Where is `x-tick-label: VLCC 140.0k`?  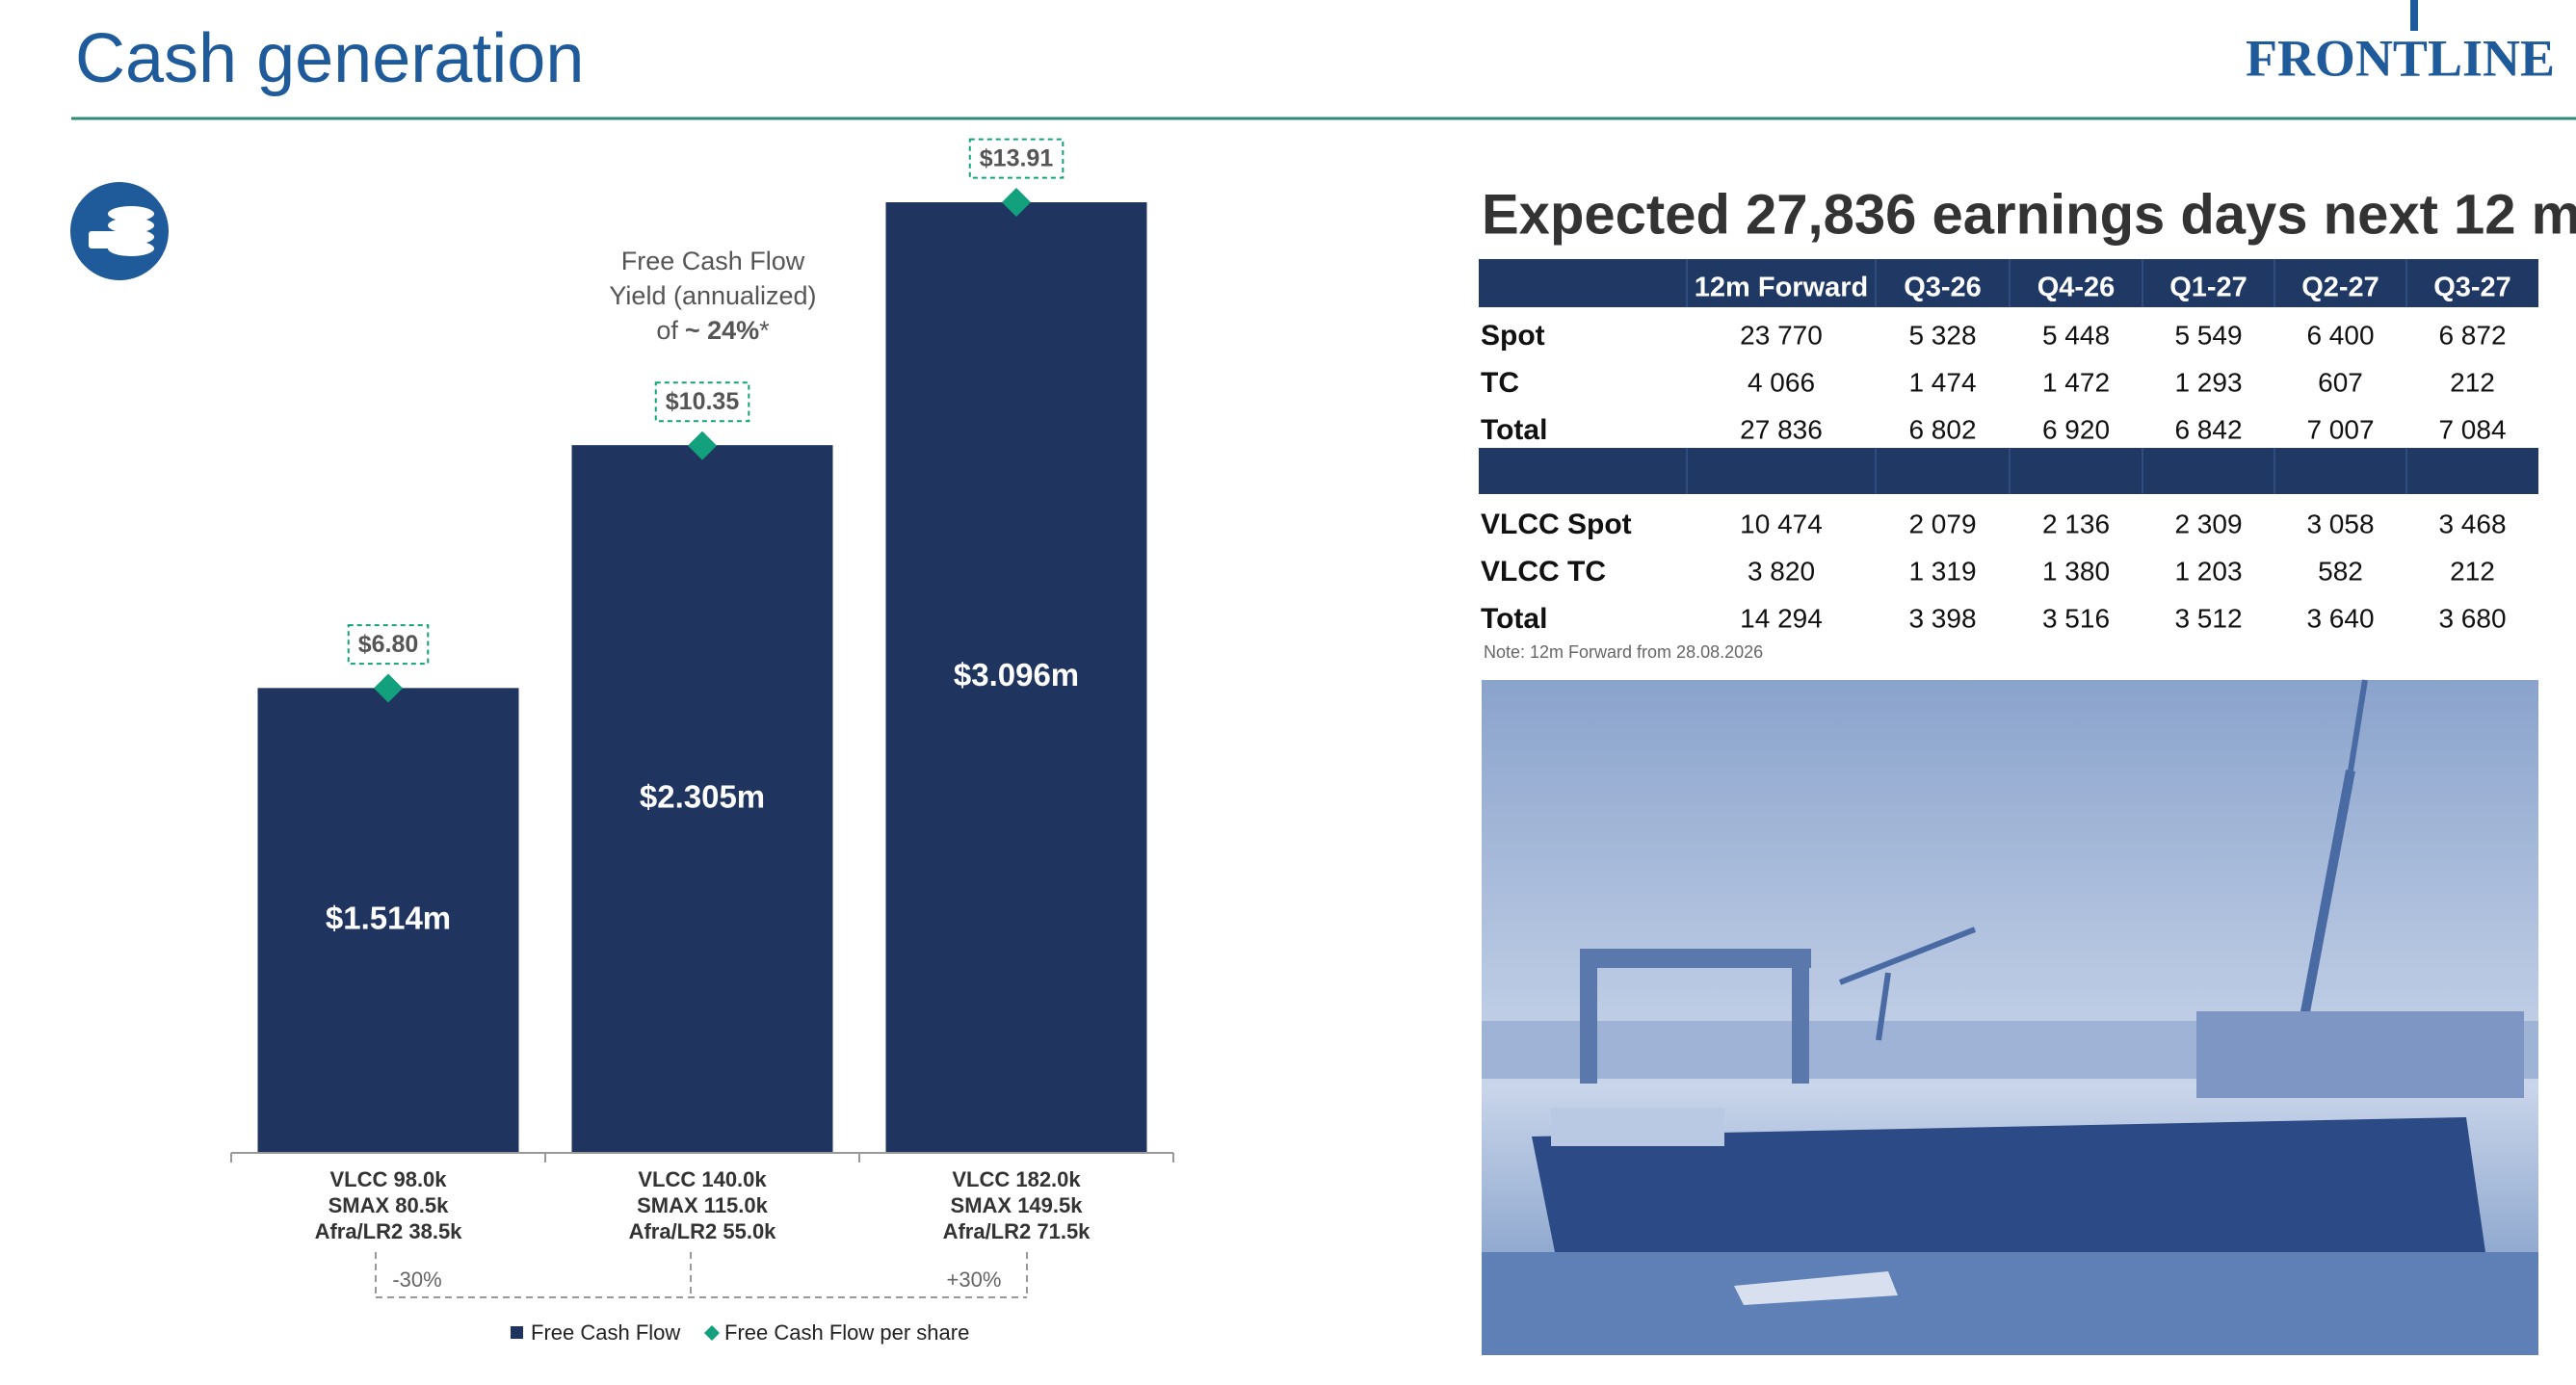
x-tick-label: VLCC 140.0k is located at coordinates (702, 1179).